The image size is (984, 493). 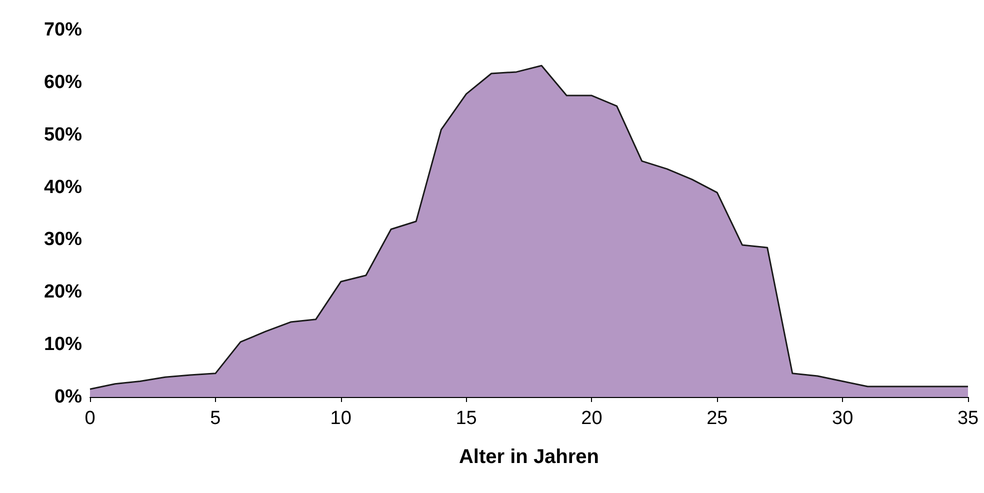 What do you see at coordinates (63, 187) in the screenshot?
I see `y-tick-label: 40%` at bounding box center [63, 187].